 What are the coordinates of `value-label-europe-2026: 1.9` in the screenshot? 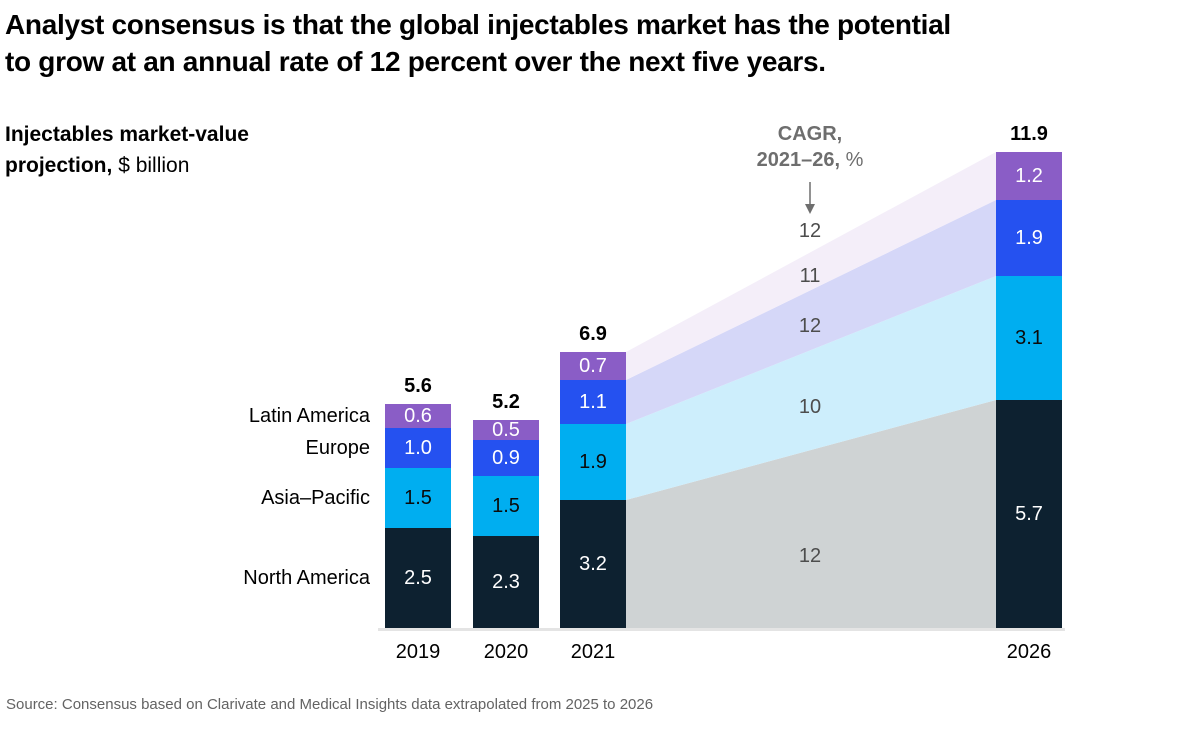 It's located at (1029, 238).